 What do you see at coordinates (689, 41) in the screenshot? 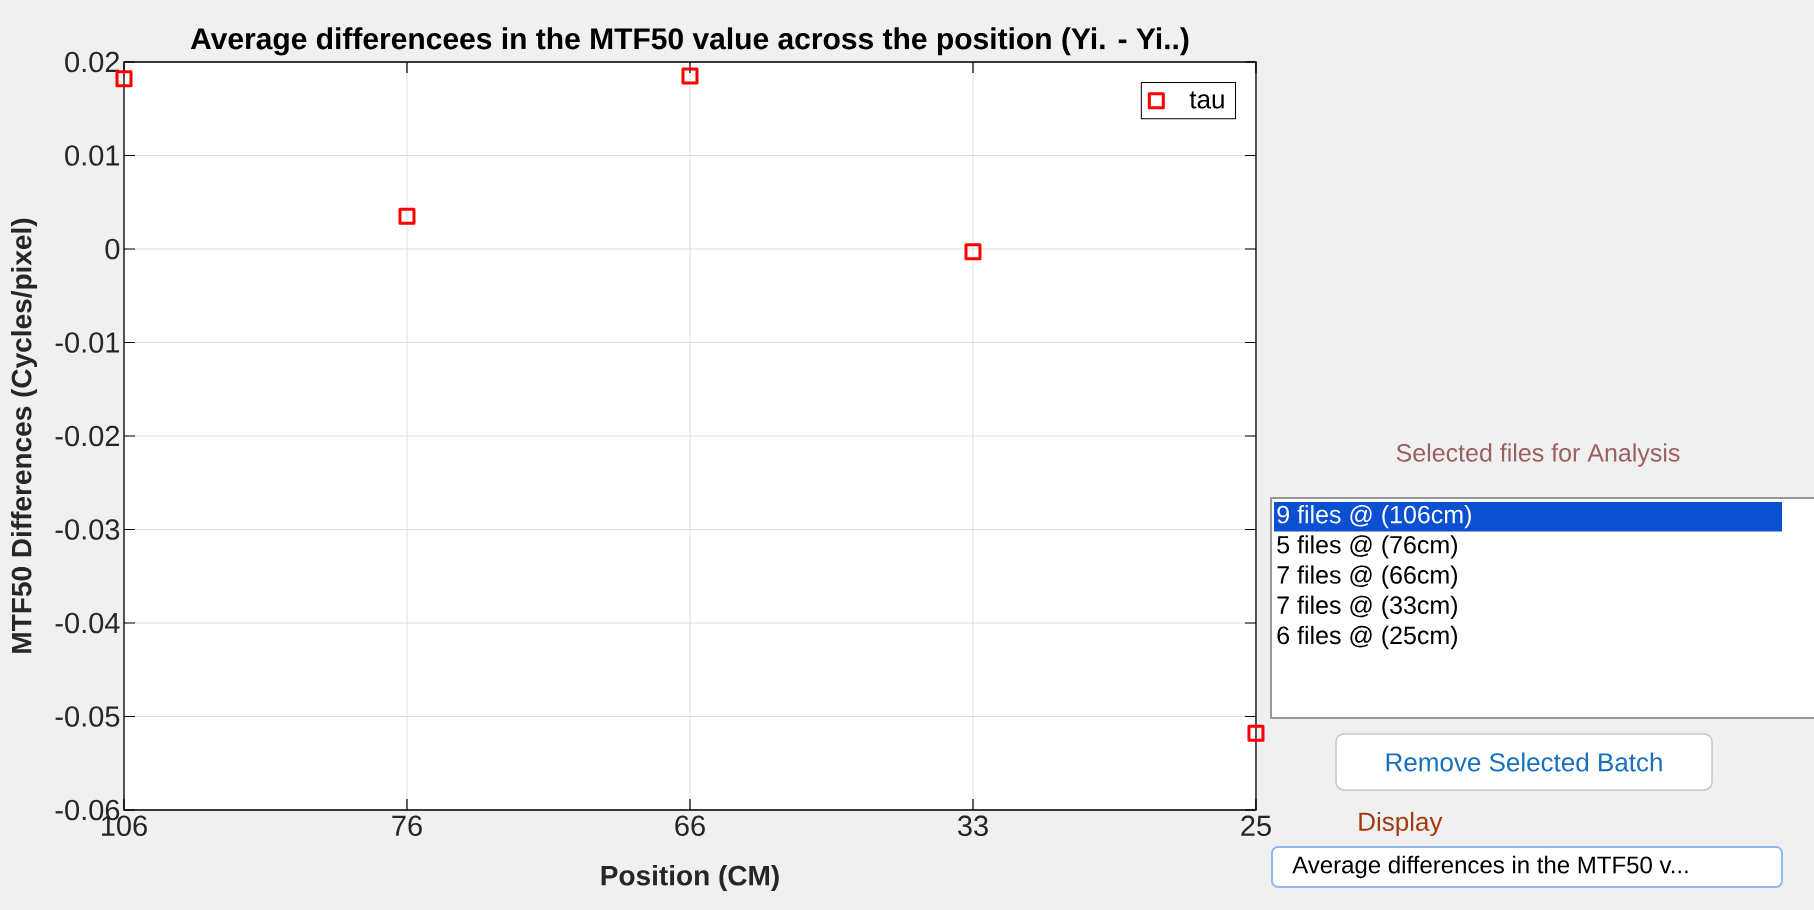
I see `chart-title: Average differencees in the MTF50 value across the position (Yi. - Yi..)` at bounding box center [689, 41].